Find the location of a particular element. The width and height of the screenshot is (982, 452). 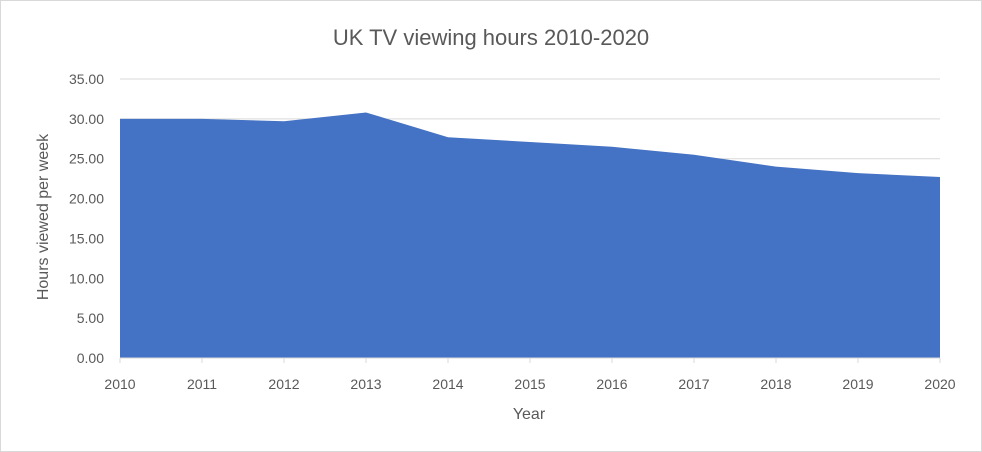

y-tick-label: 15.00 is located at coordinates (86, 238).